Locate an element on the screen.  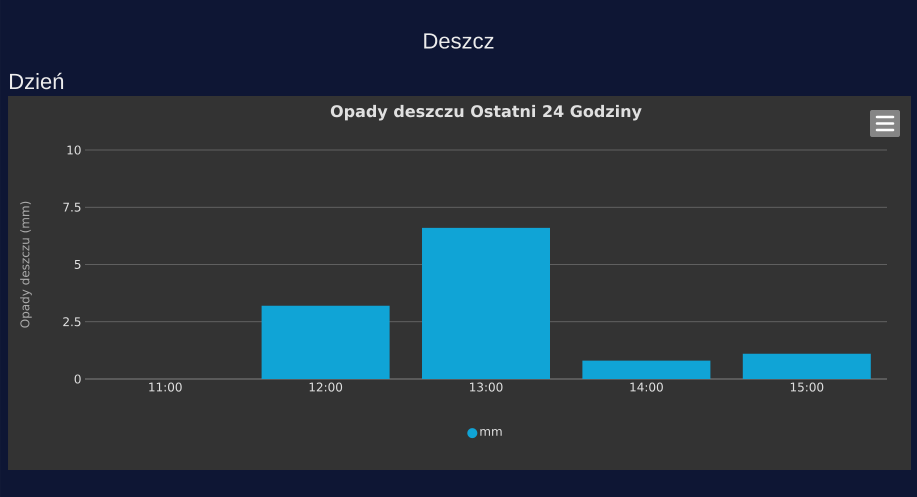
legend-label: mm is located at coordinates (491, 432).